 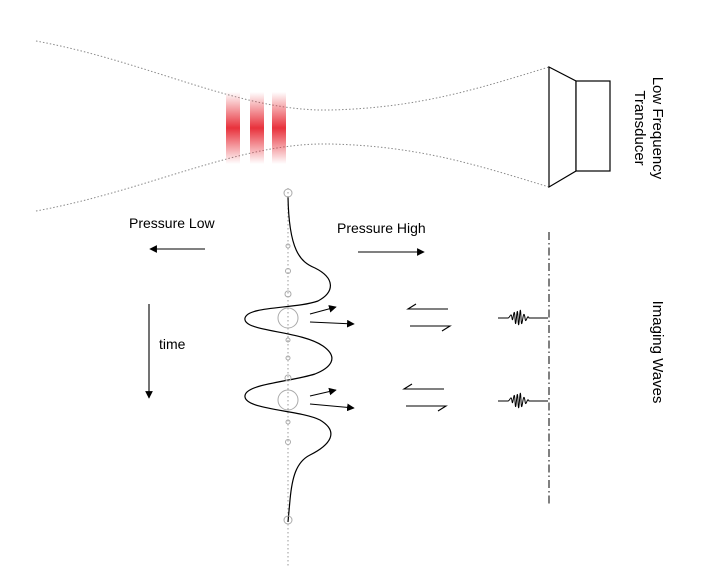 I want to click on beam-envelope-lower, so click(x=292, y=177).